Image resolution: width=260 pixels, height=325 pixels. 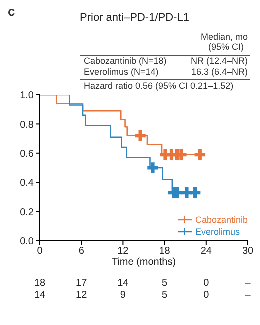 What do you see at coordinates (27, 154) in the screenshot?
I see `y-tick-label: 0.6` at bounding box center [27, 154].